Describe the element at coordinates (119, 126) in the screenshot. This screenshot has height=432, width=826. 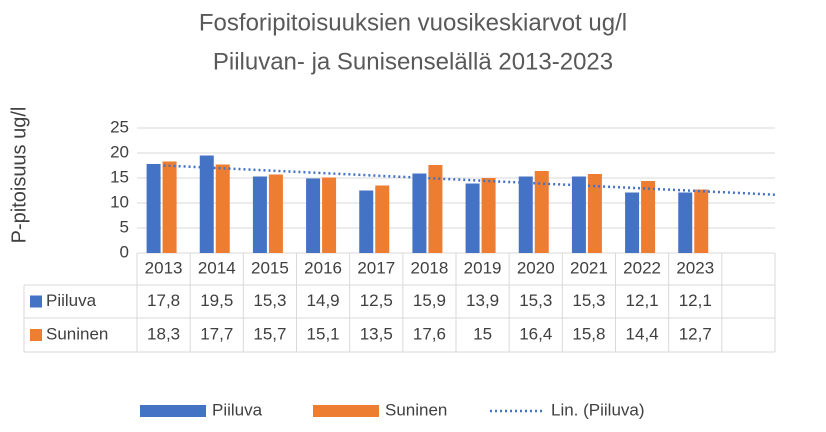
I see `y-tick-label: 25` at that location.